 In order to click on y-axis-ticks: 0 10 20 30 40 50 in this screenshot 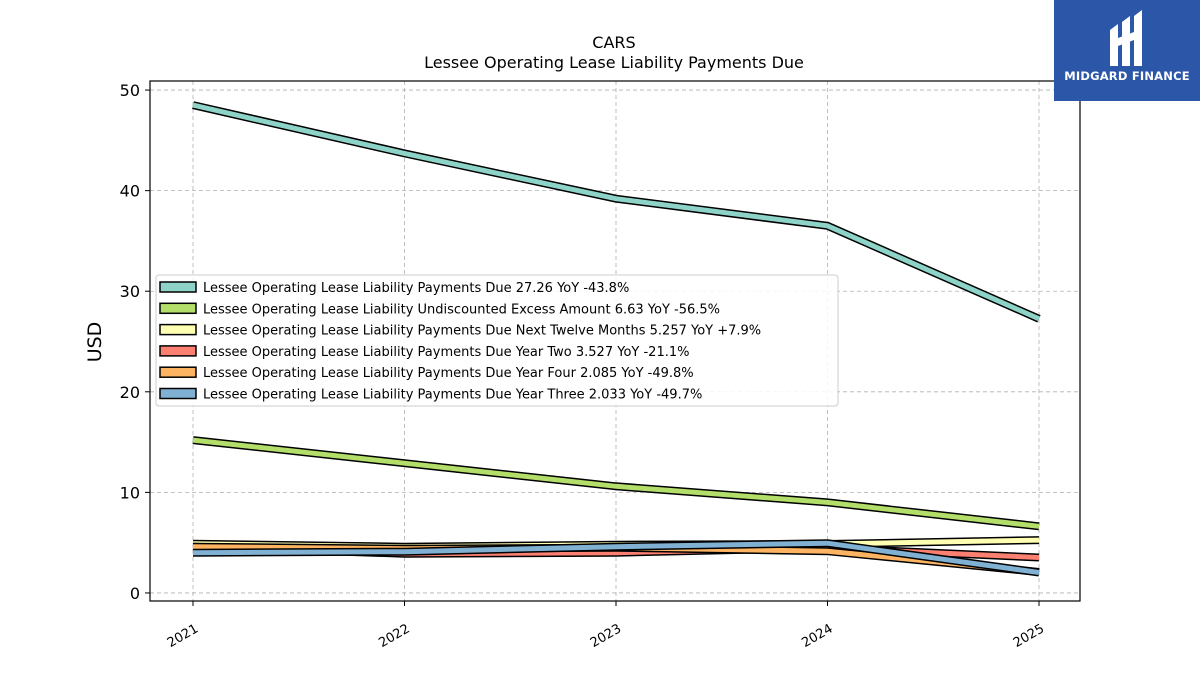, I will do `click(135, 342)`.